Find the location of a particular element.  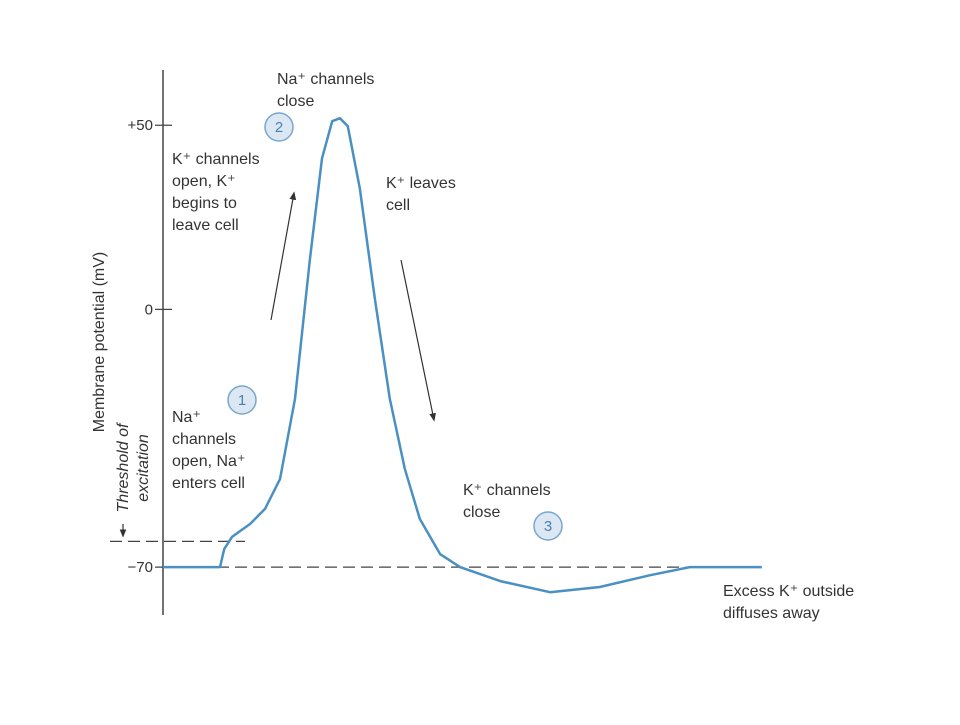

step-number: 1 is located at coordinates (242, 400).